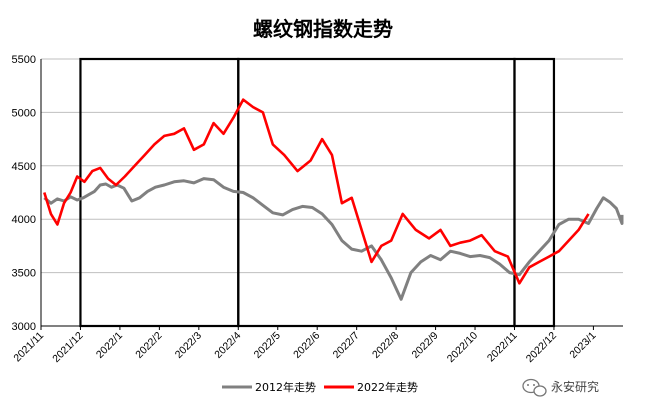  What do you see at coordinates (582, 345) in the screenshot?
I see `x-tick-label: 2023/1` at bounding box center [582, 345].